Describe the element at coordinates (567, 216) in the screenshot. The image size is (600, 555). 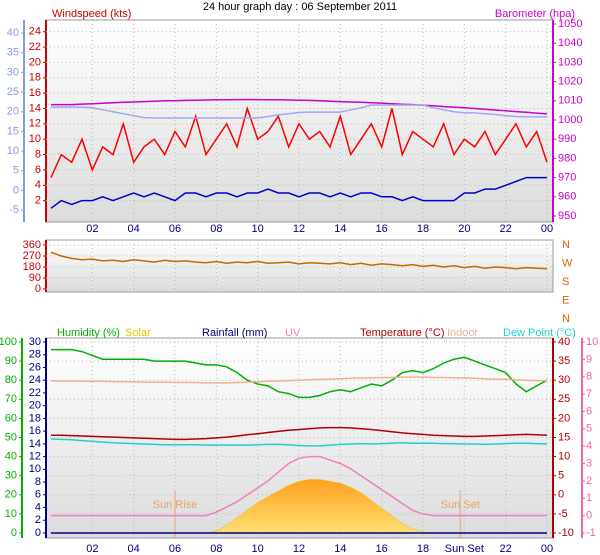
I see `y-tick-label: 950` at that location.